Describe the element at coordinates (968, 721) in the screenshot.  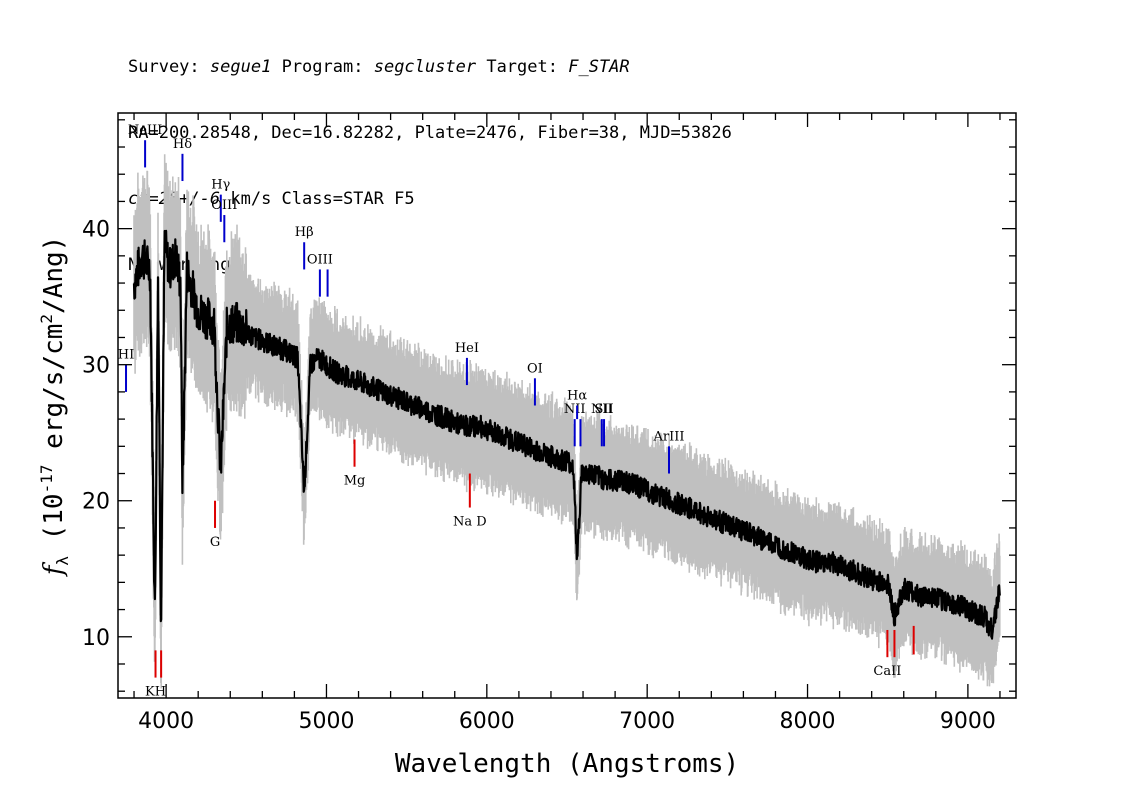
I see `x-tick-label: 9000` at that location.